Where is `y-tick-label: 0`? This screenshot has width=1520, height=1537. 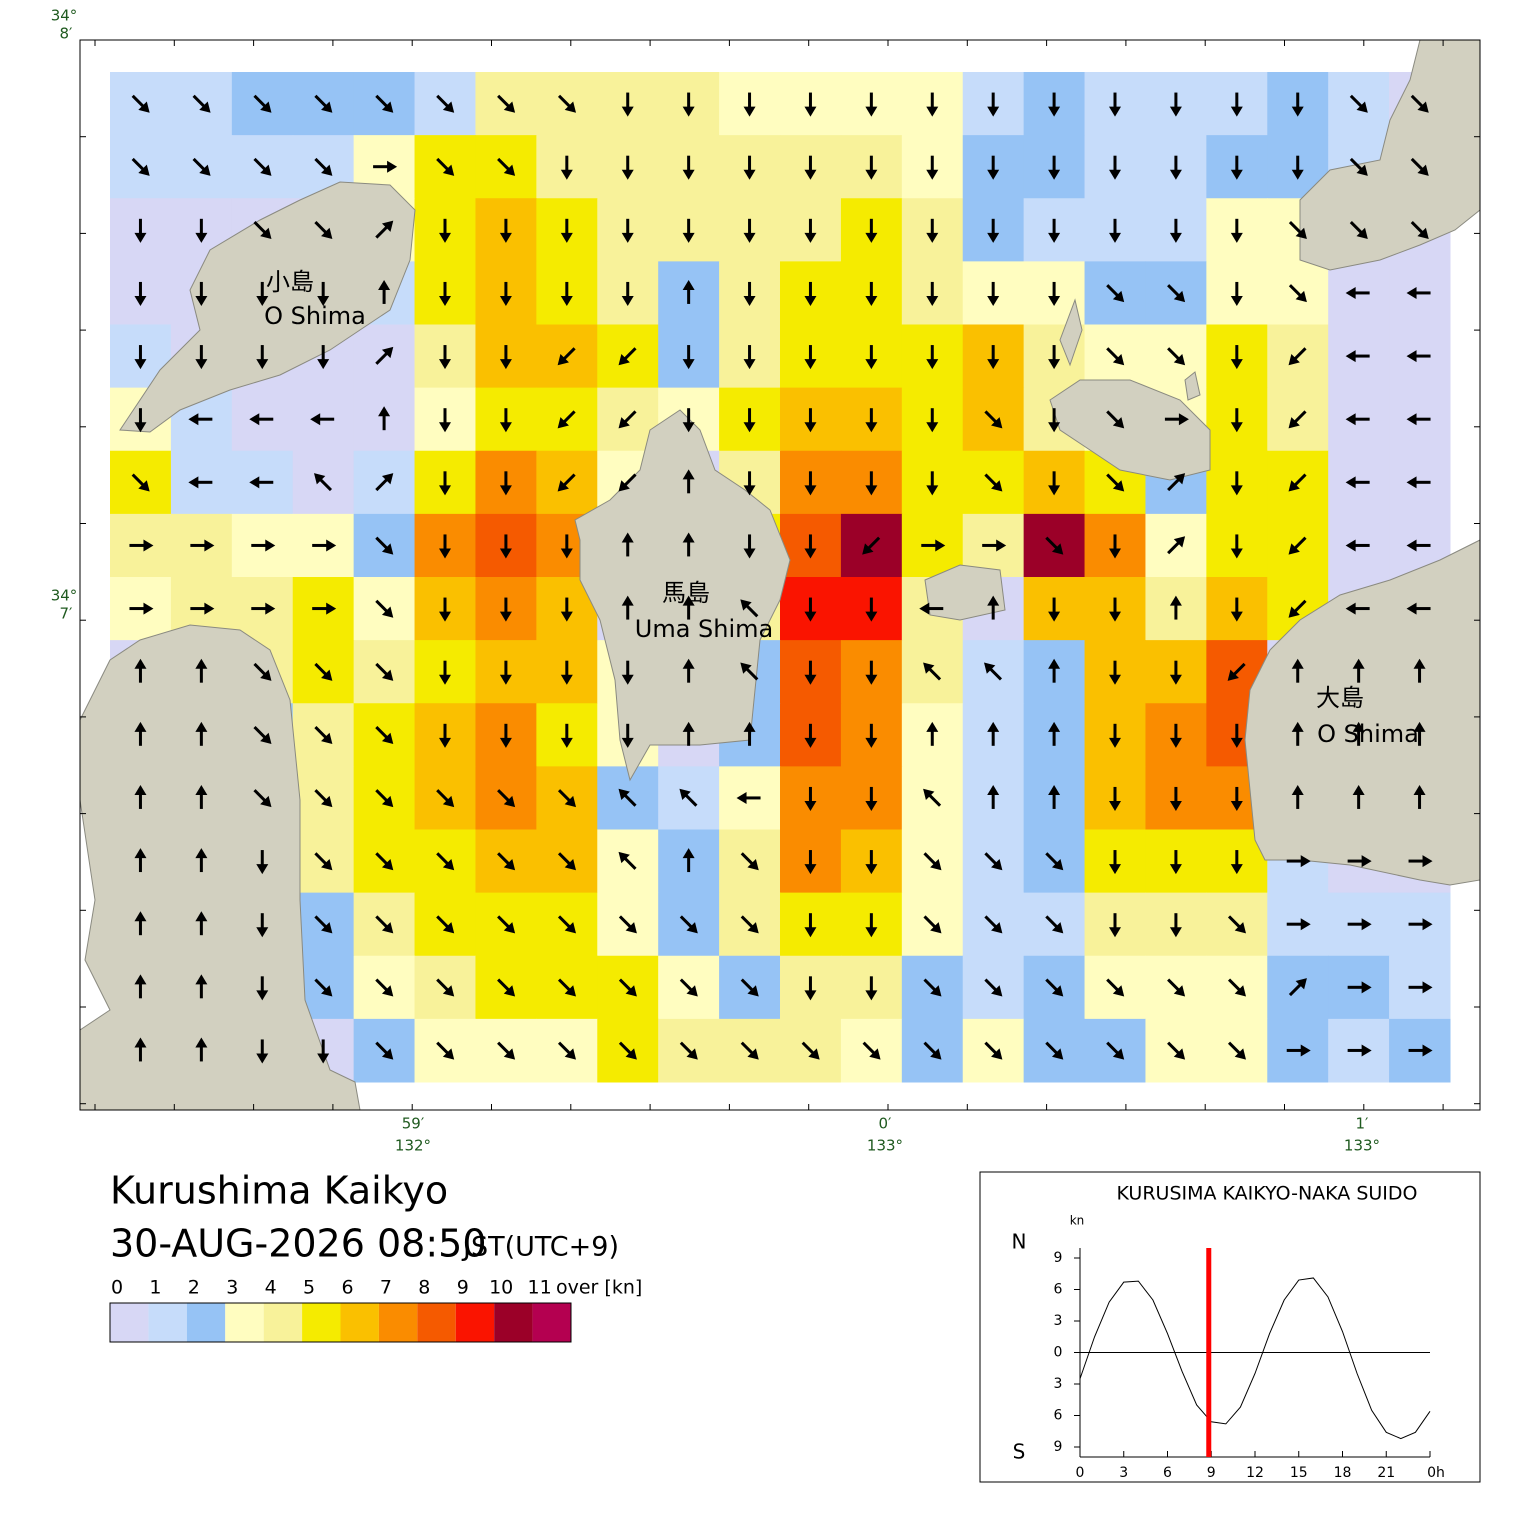
y-tick-label: 0 is located at coordinates (1058, 1353).